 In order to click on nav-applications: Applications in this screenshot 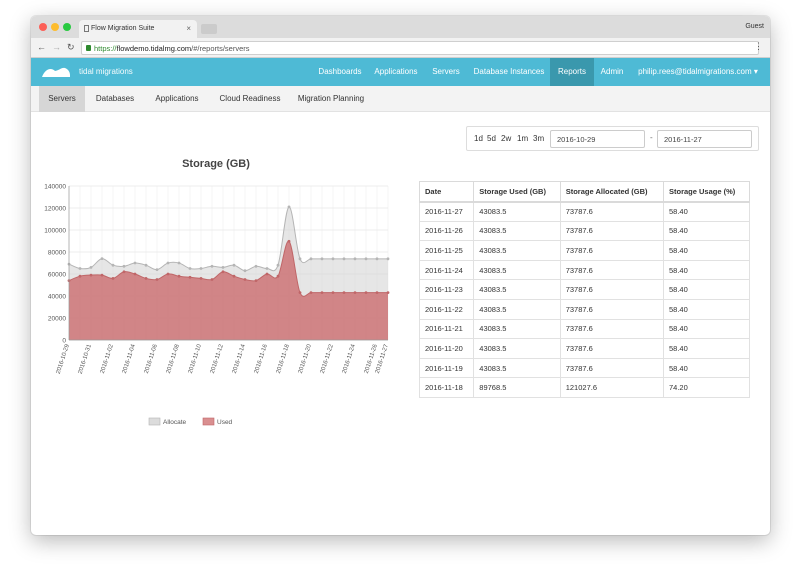, I will do `click(396, 71)`.